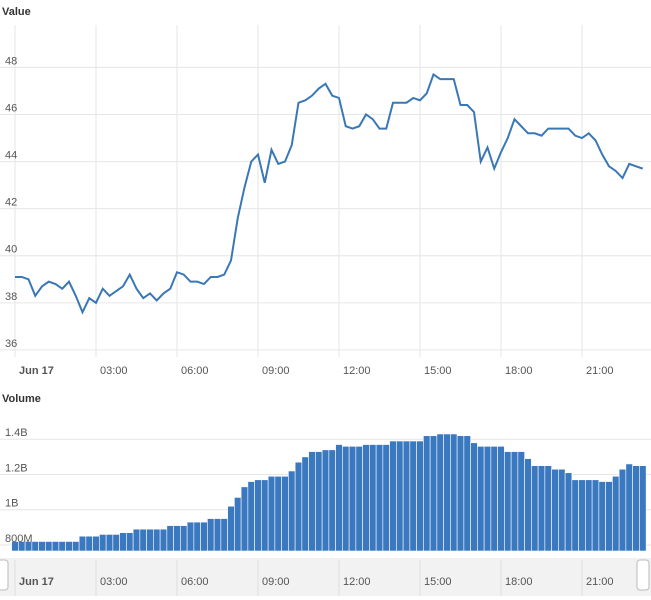 The width and height of the screenshot is (651, 600). Describe the element at coordinates (11, 155) in the screenshot. I see `y-tick-label: 44` at that location.